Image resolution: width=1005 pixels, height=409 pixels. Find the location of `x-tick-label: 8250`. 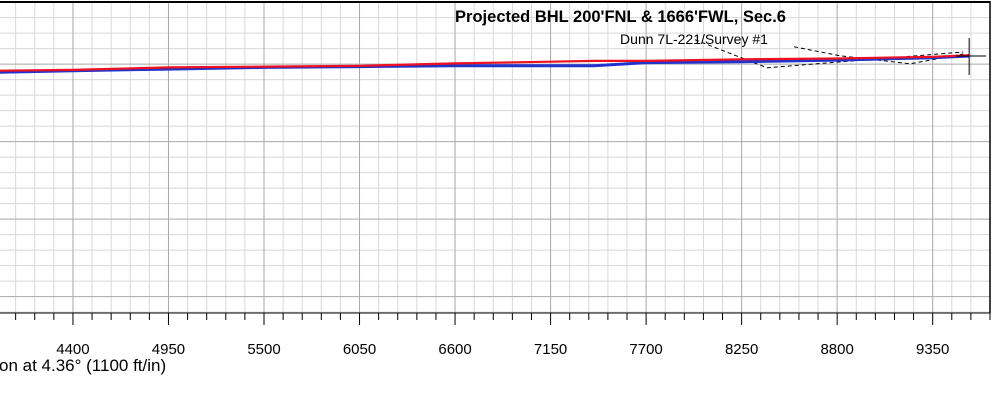

x-tick-label: 8250 is located at coordinates (741, 349).